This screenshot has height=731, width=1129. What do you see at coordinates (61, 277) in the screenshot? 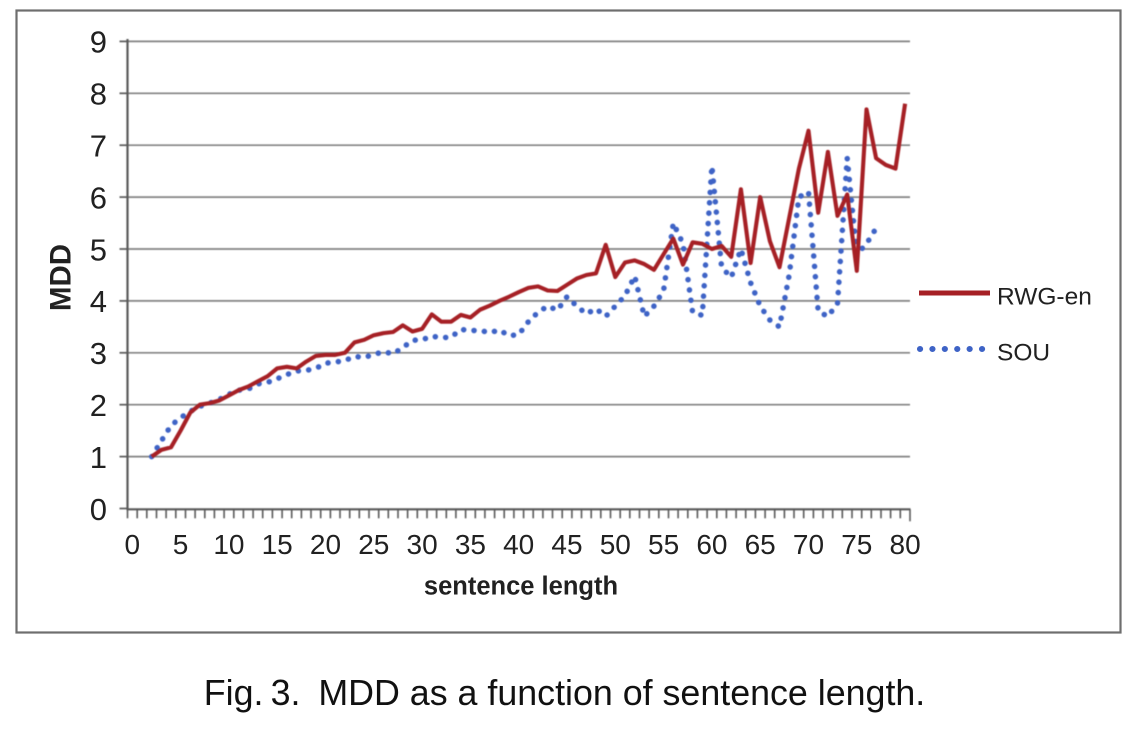
I see `svg-text: MDD` at bounding box center [61, 277].